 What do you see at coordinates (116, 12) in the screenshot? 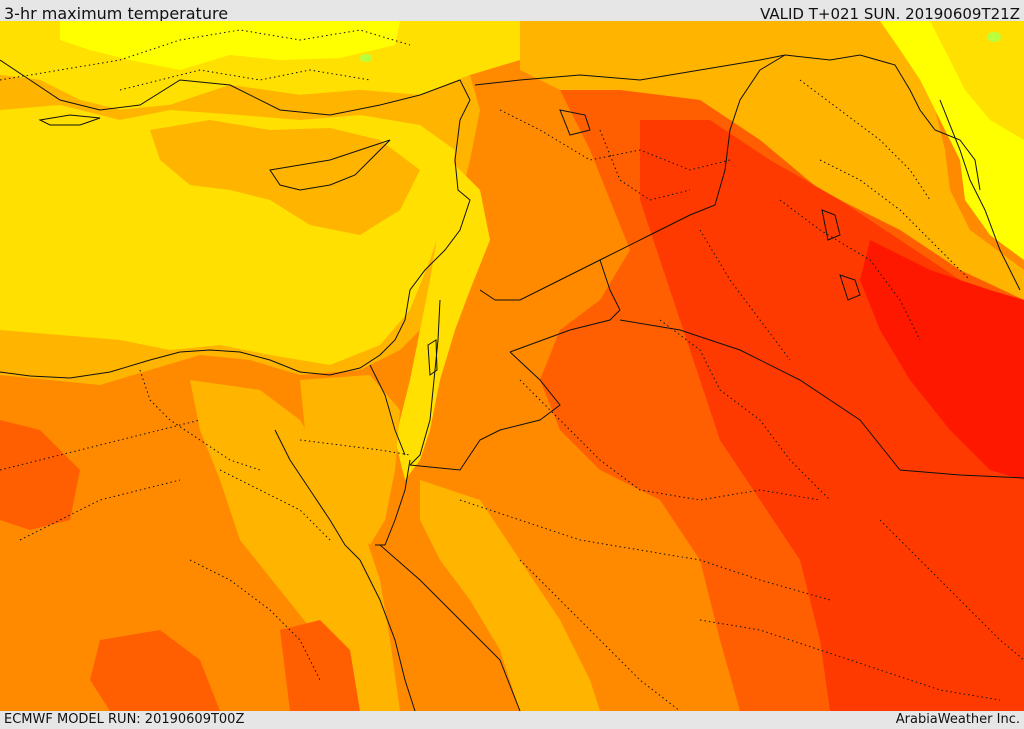
I see `map-title: 3-hr maximum temperature` at bounding box center [116, 12].